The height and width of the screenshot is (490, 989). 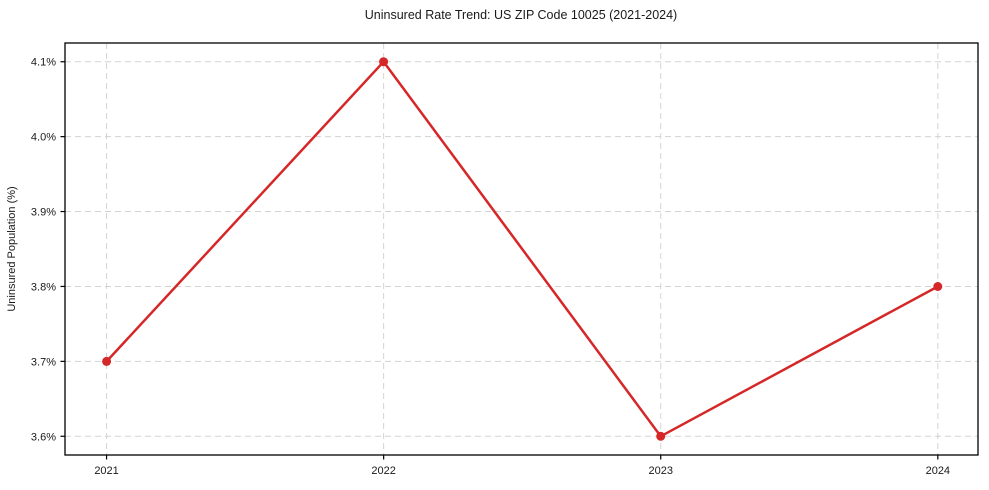 I want to click on x-tick-label: 2024, so click(x=938, y=471).